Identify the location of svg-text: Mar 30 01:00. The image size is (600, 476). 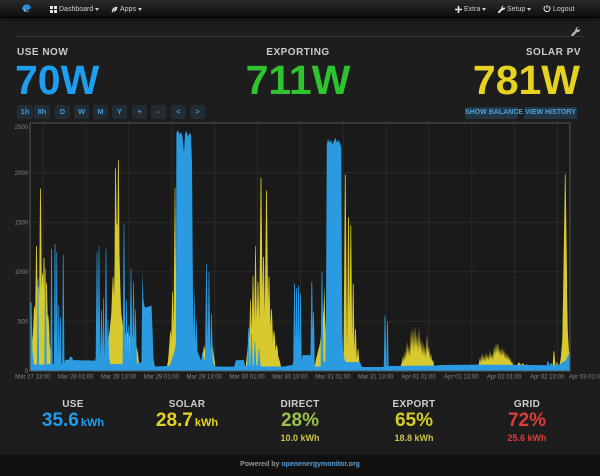
(247, 378).